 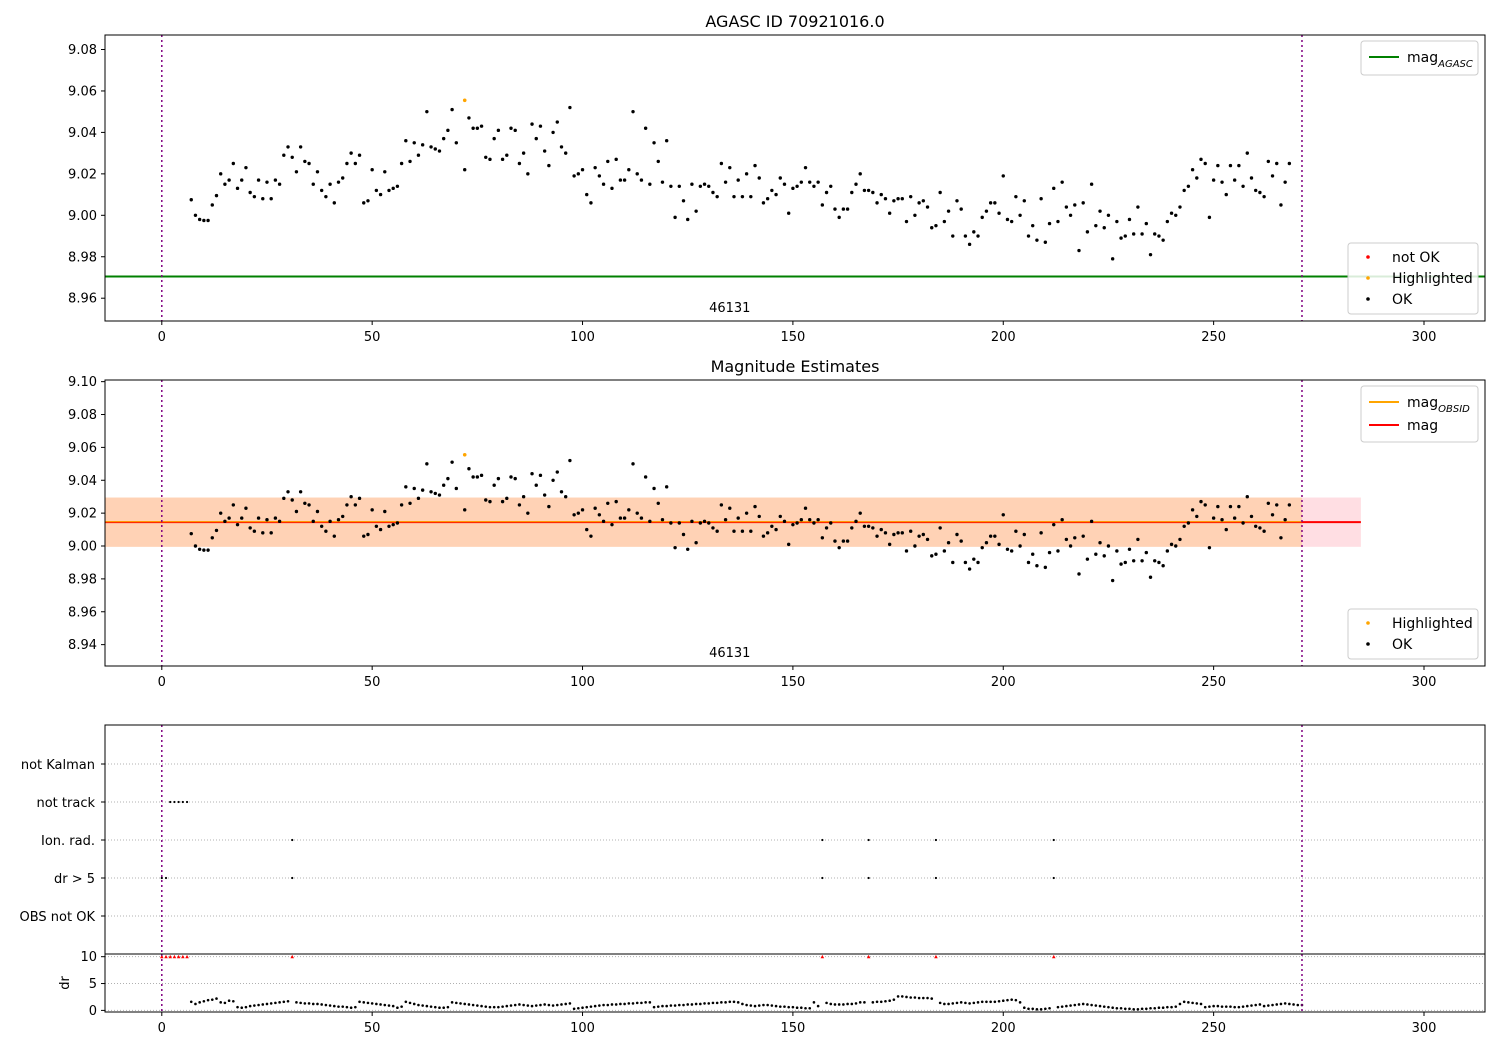 I want to click on panel-2-point-highlighted, so click(x=464, y=454).